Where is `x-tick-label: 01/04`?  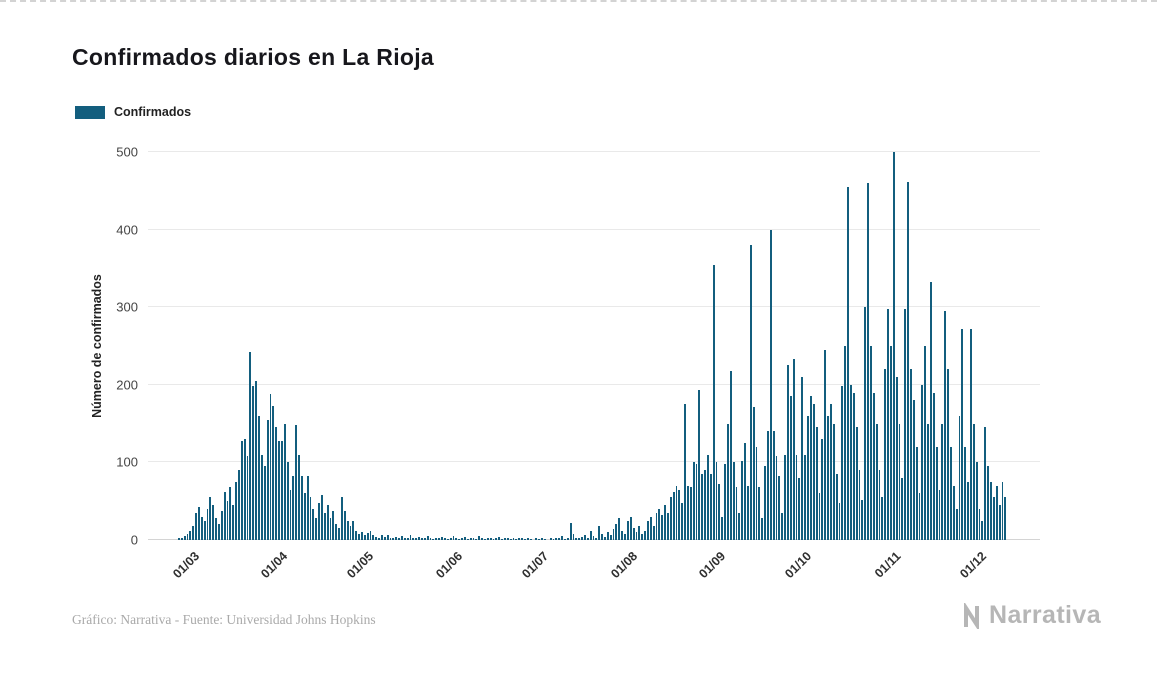 x-tick-label: 01/04 is located at coordinates (274, 565).